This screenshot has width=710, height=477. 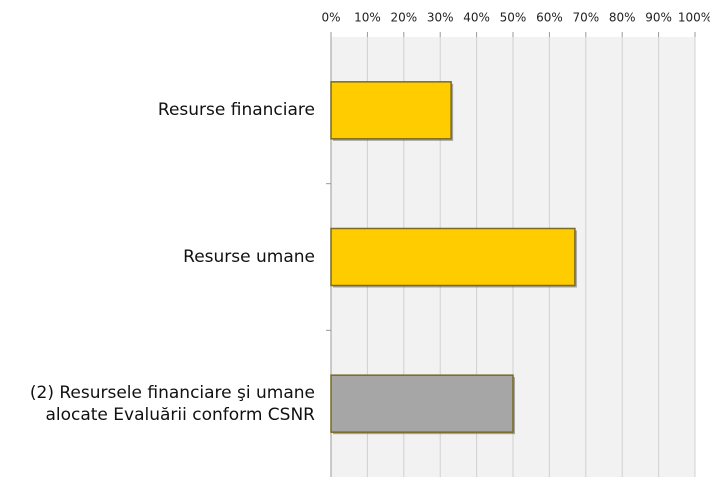 I want to click on x-tick-label: 30%, so click(x=440, y=18).